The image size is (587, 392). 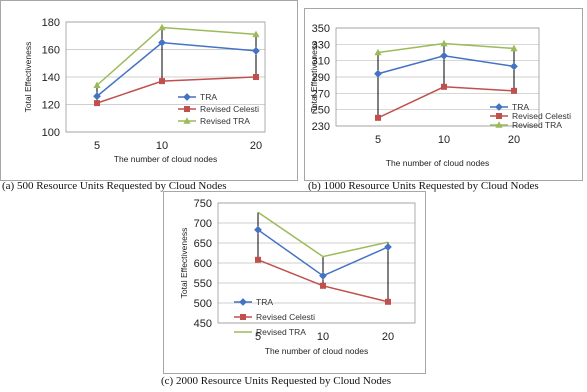 What do you see at coordinates (203, 264) in the screenshot?
I see `y-tick-label: 600` at bounding box center [203, 264].